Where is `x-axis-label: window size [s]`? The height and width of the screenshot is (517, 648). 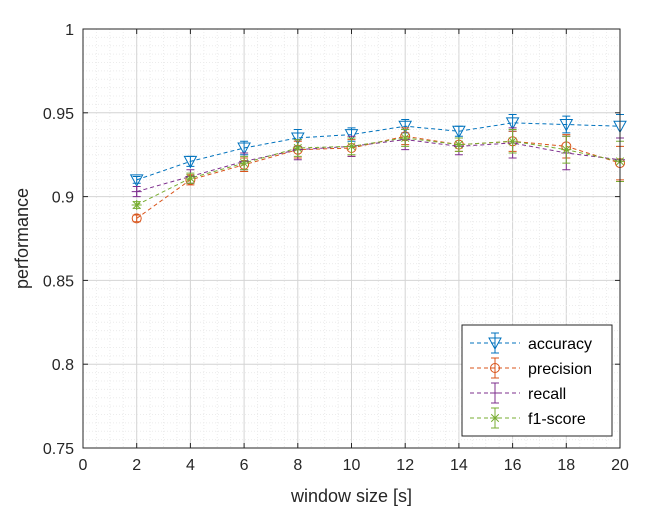 x-axis-label: window size [s] is located at coordinates (351, 496).